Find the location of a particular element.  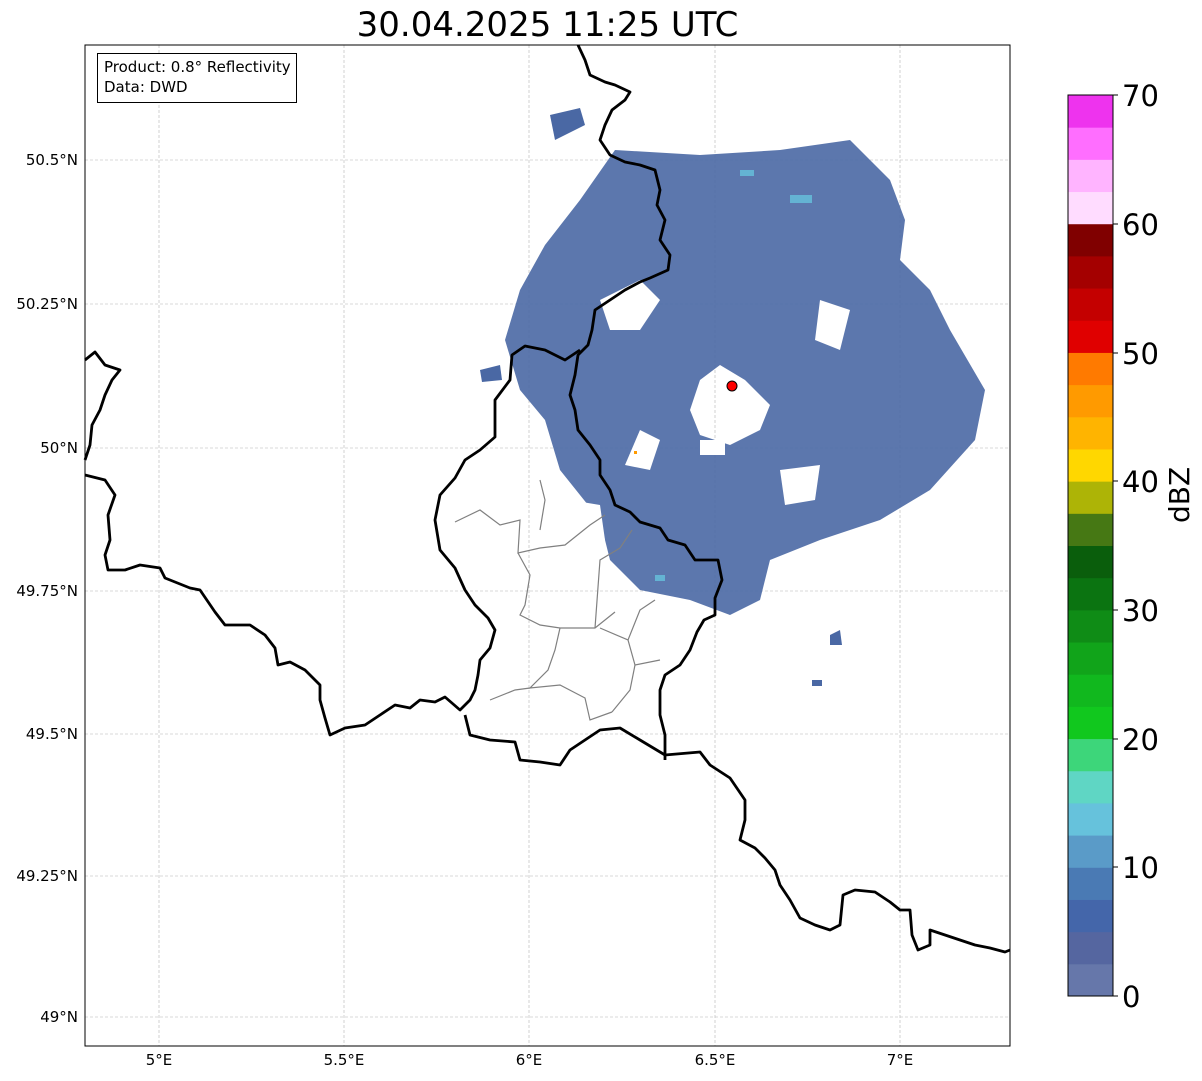

colorbar-tick-50: 50 is located at coordinates (1140, 354).